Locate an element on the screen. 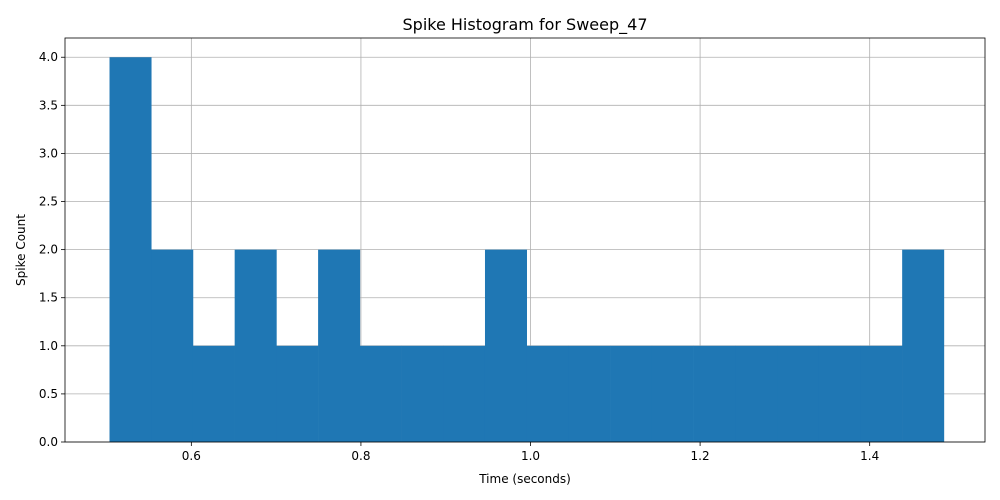  y-tick-label: 3.0 is located at coordinates (48, 153).